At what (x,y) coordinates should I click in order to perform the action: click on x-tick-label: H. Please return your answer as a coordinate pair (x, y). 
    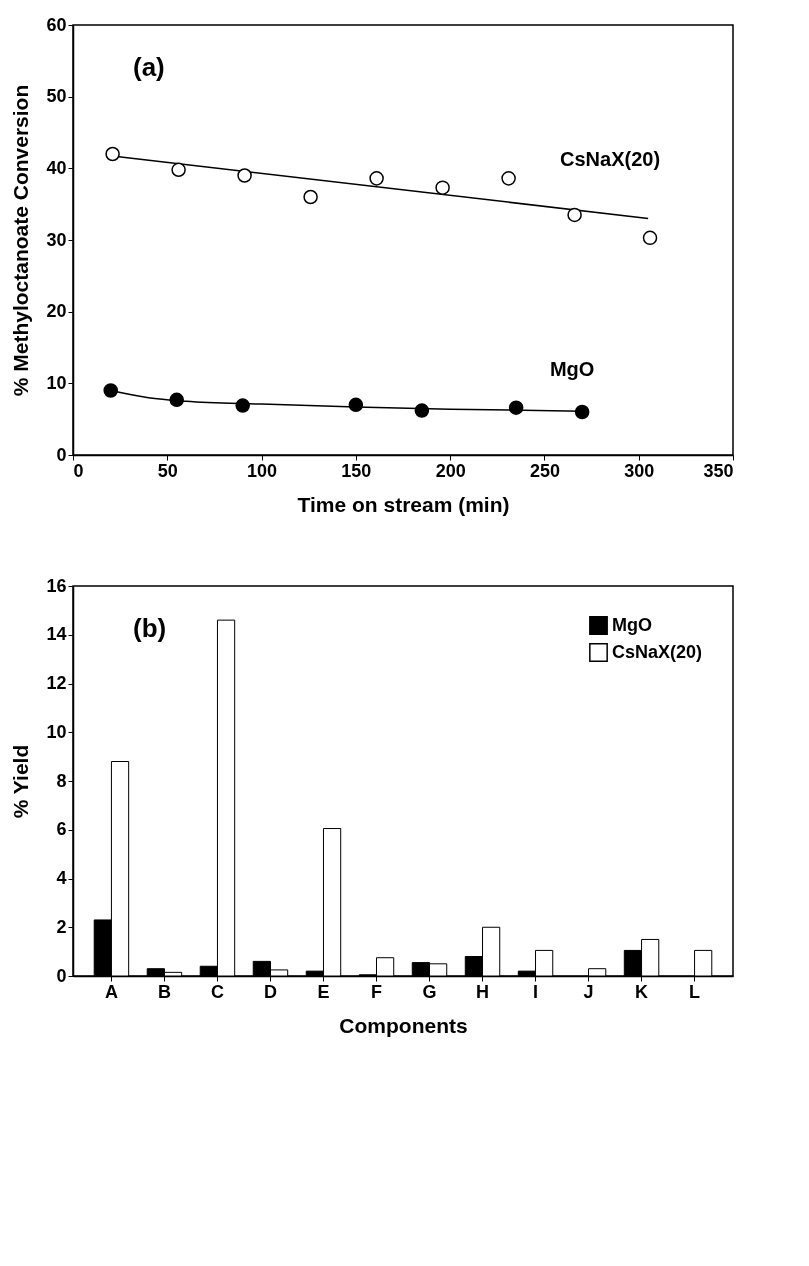
    Looking at the image, I should click on (483, 991).